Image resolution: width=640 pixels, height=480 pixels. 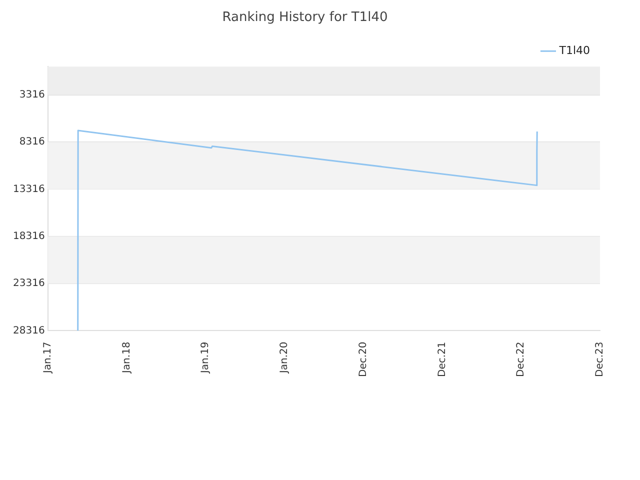 What do you see at coordinates (29, 236) in the screenshot?
I see `y-tick-label: 18316` at bounding box center [29, 236].